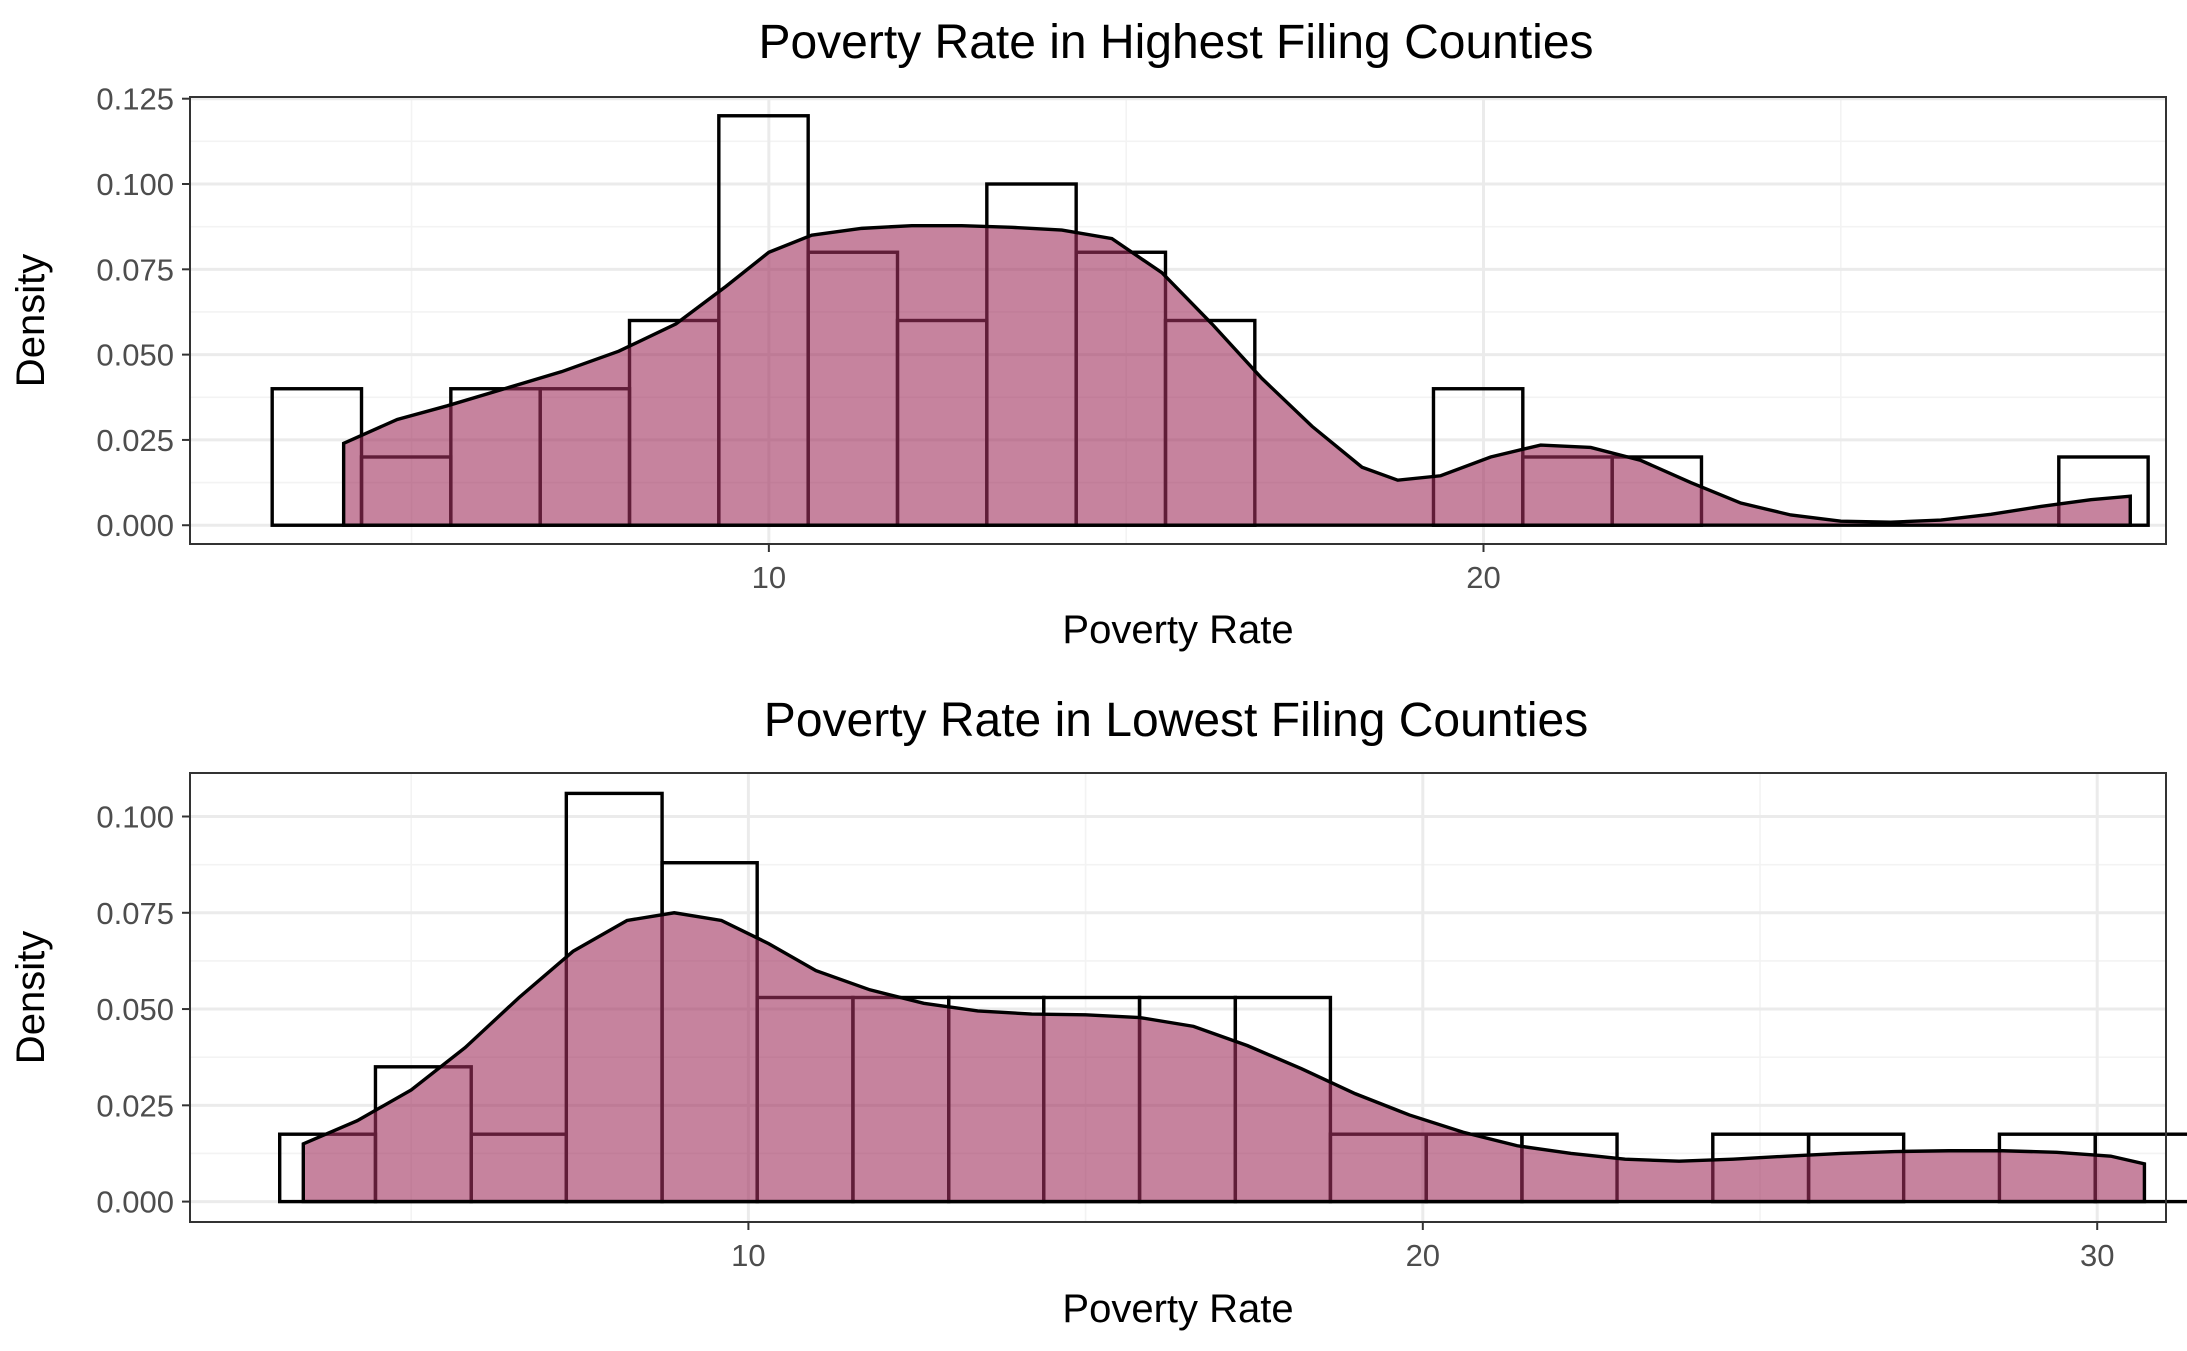  I want to click on y-tick-label: 0.125, so click(135, 99).